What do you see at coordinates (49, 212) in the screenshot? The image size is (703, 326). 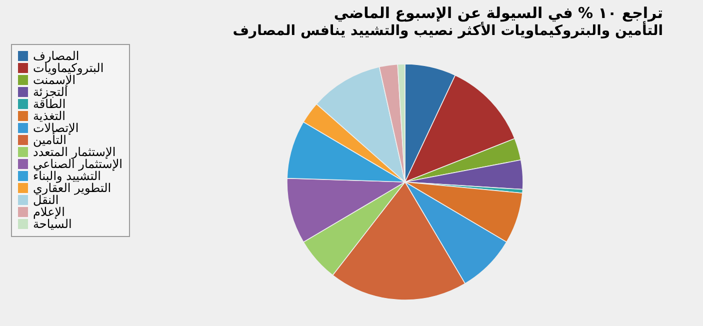 I see `legend-label: الإعلام` at bounding box center [49, 212].